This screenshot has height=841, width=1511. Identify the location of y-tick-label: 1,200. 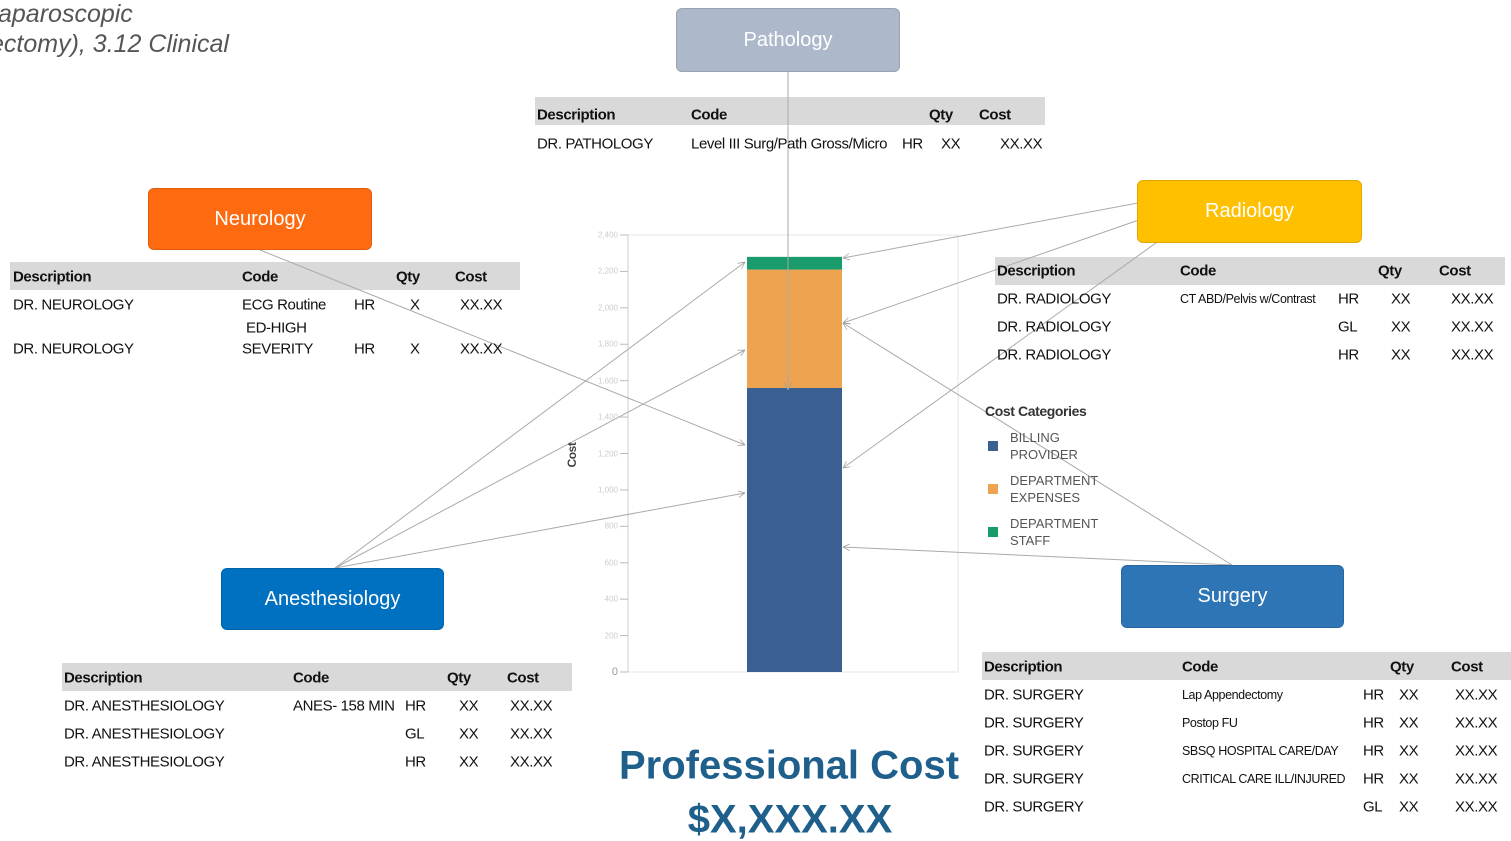
(607, 453).